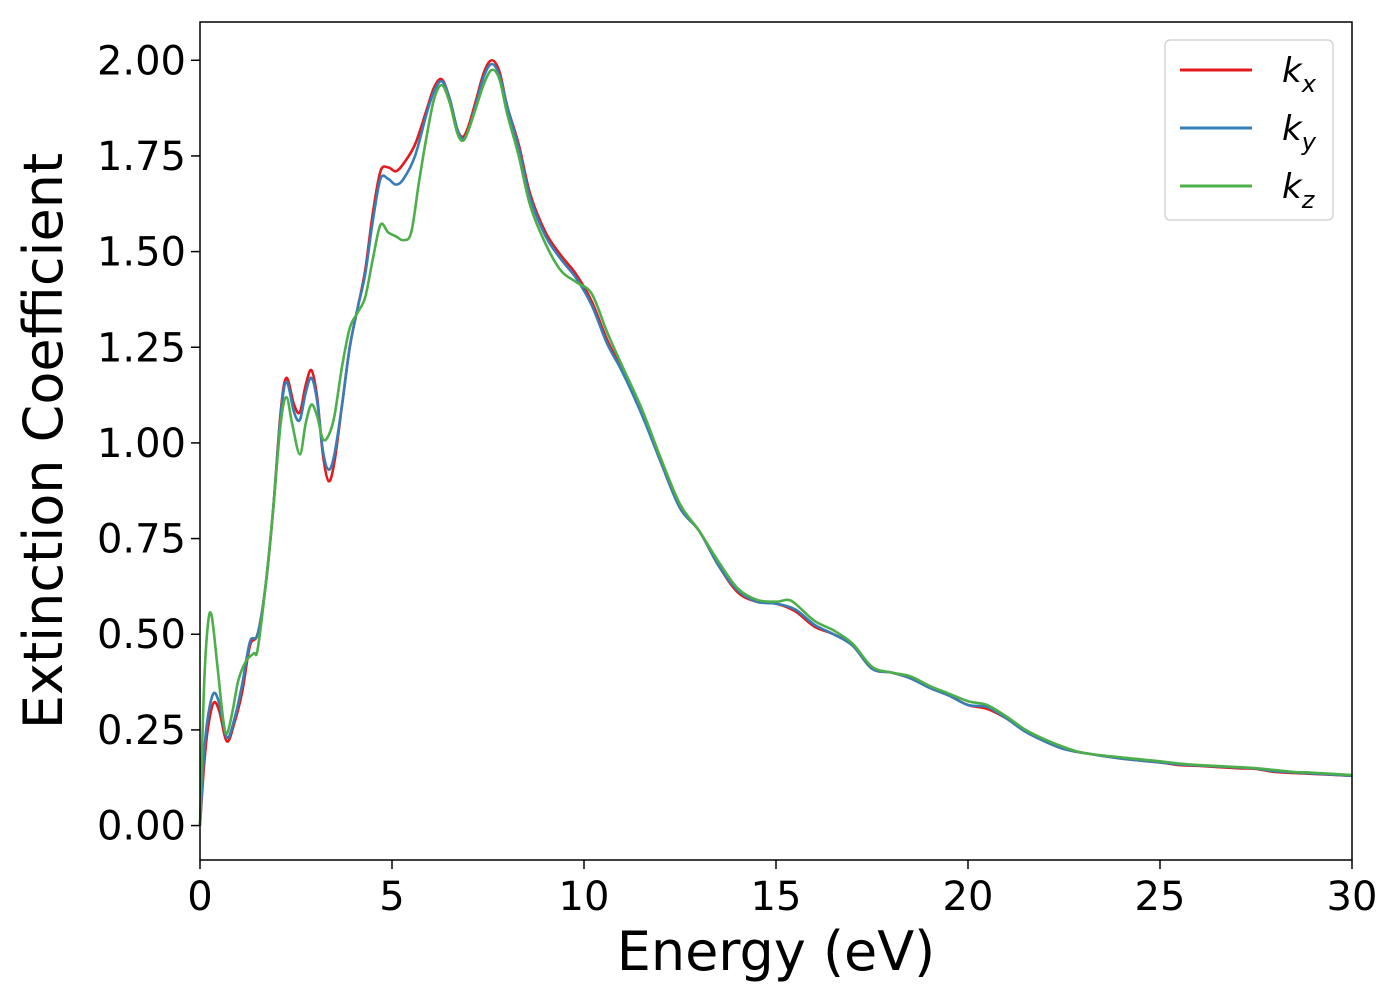 The image size is (1400, 1000). Describe the element at coordinates (141, 731) in the screenshot. I see `y-tick-label: 0.25` at that location.